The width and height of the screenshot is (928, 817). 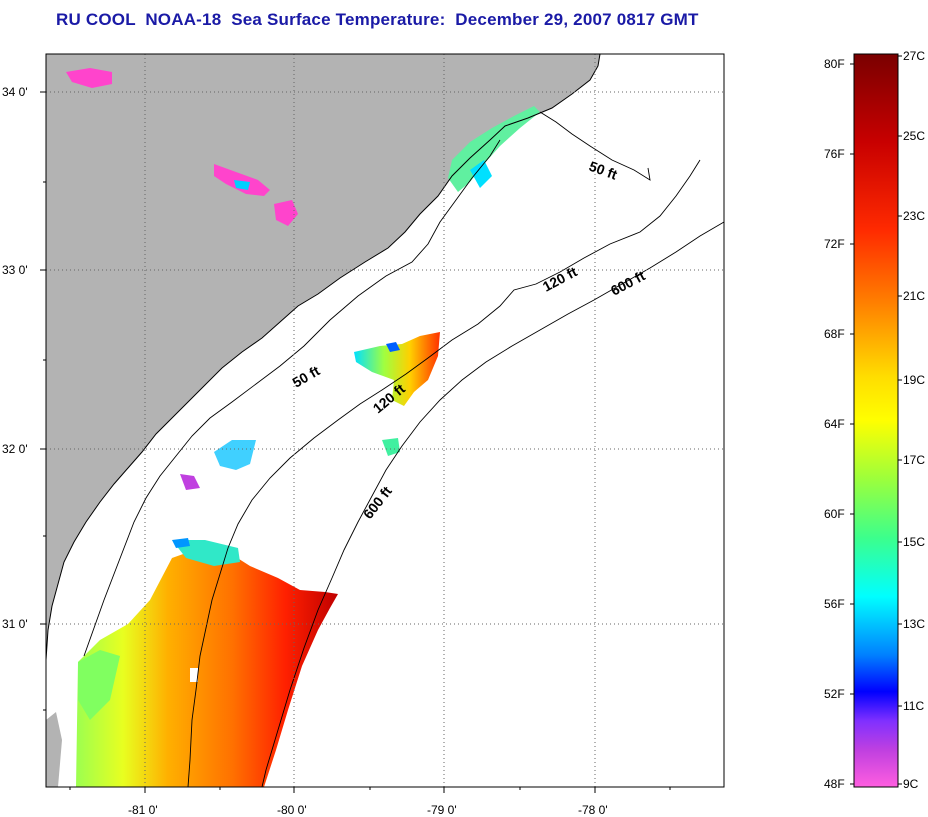 What do you see at coordinates (207, 667) in the screenshot?
I see `sst-warm-region` at bounding box center [207, 667].